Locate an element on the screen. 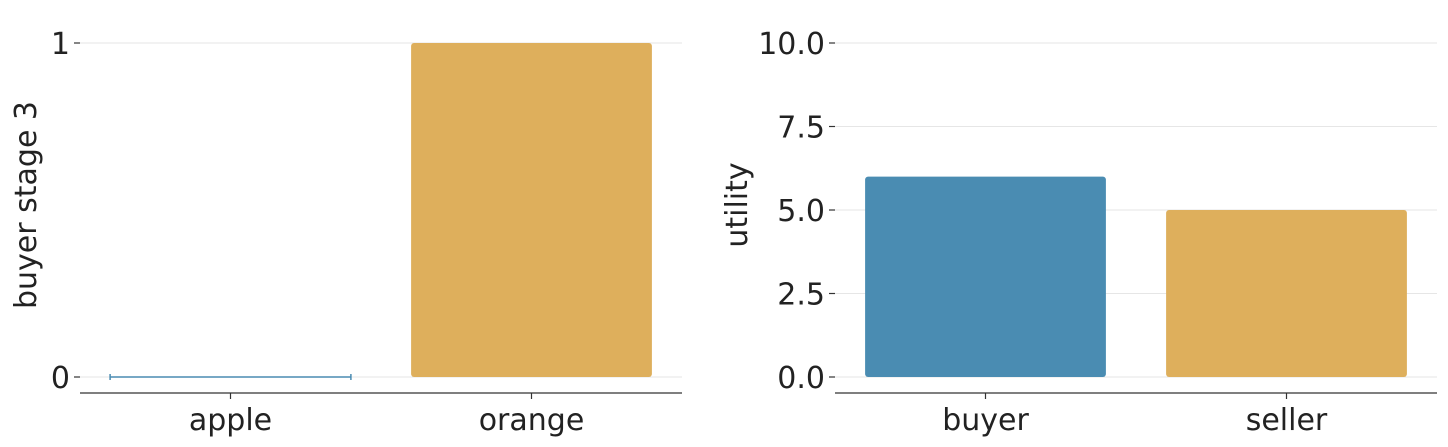 Image resolution: width=1448 pixels, height=447 pixels. x-tick-label-seller: seller is located at coordinates (1287, 420).